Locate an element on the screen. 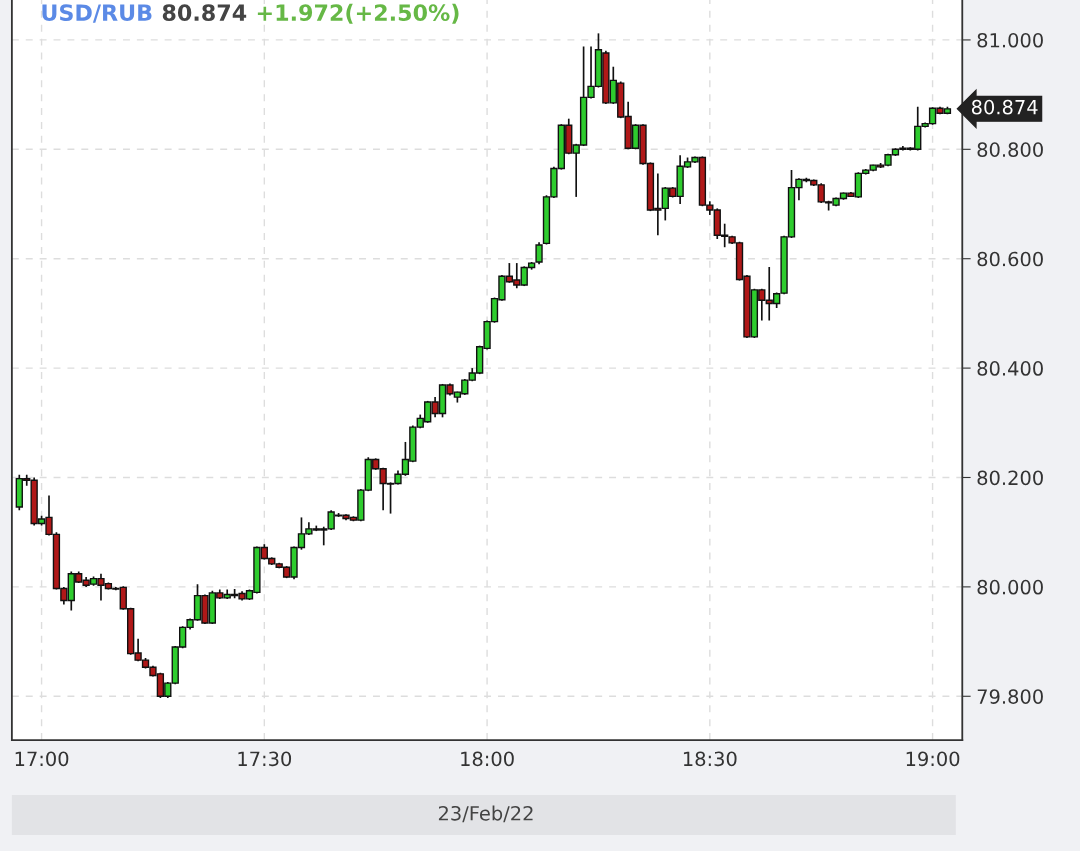 This screenshot has height=851, width=1080. chart-subtitle: 80.874 is located at coordinates (204, 13).